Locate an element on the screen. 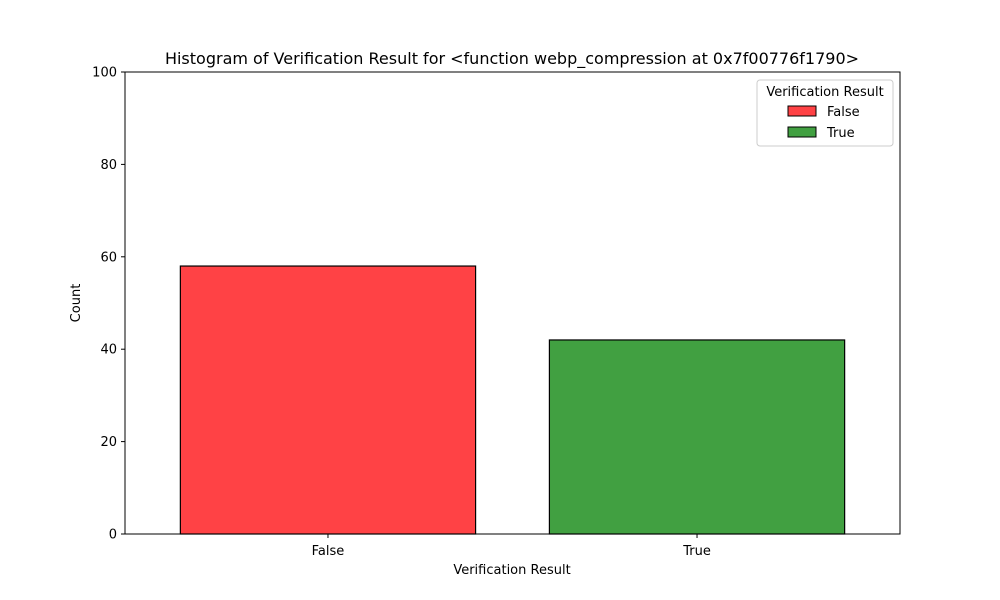 Image resolution: width=1000 pixels, height=600 pixels. y-axis: 0 20 40 60 80 100 is located at coordinates (108, 304).